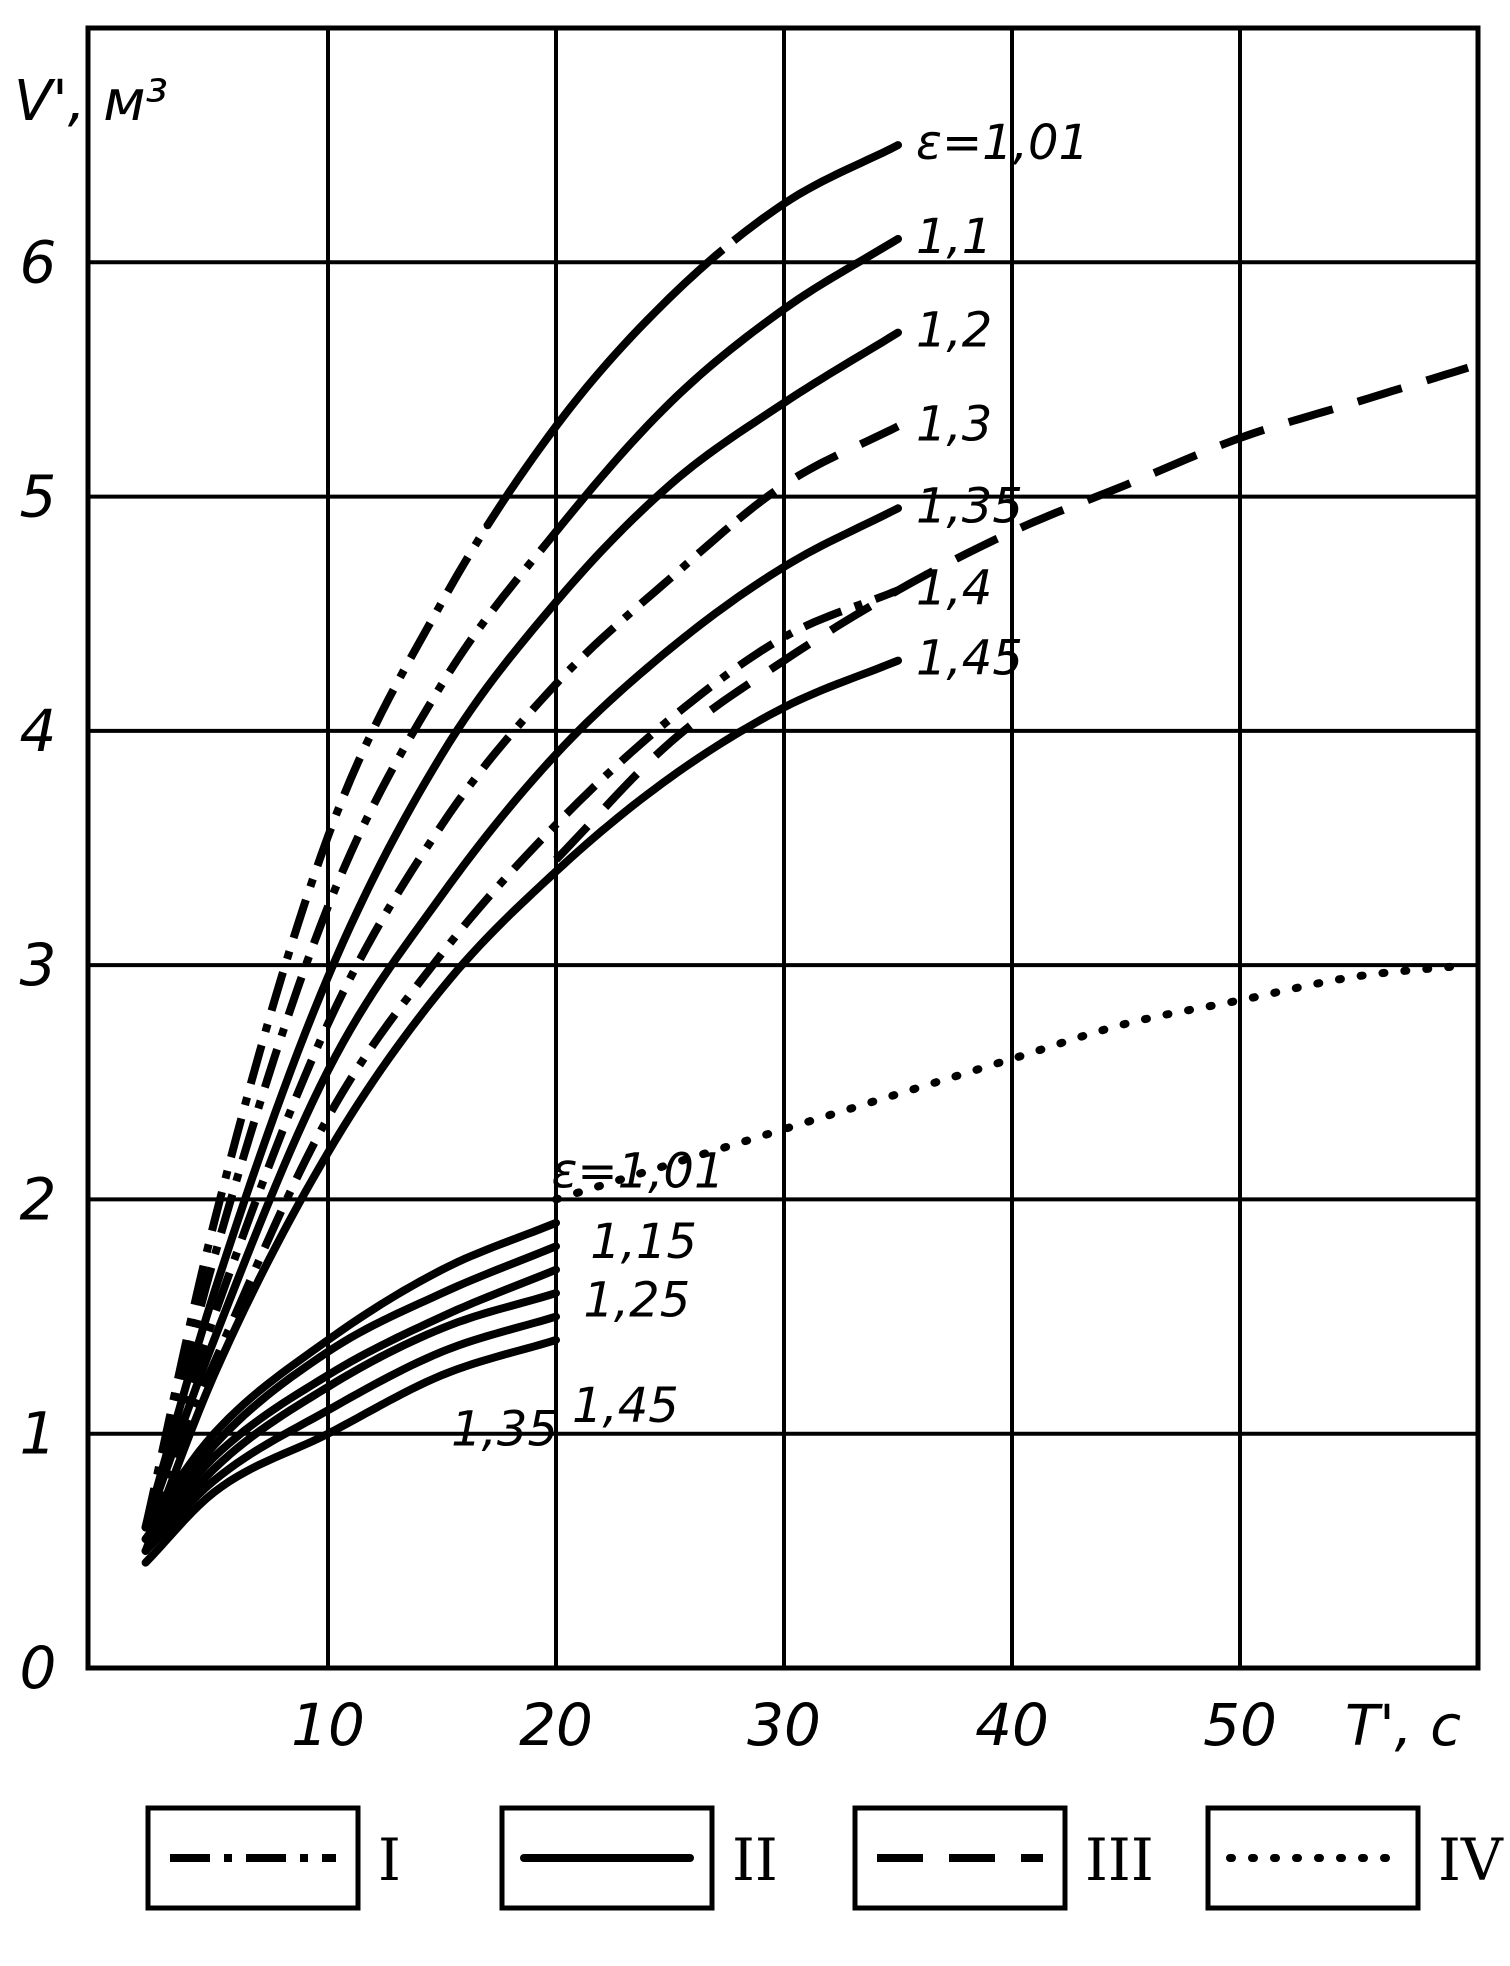 The width and height of the screenshot is (1510, 1966). What do you see at coordinates (824, 1858) in the screenshot?
I see `legend: I II III IV` at bounding box center [824, 1858].